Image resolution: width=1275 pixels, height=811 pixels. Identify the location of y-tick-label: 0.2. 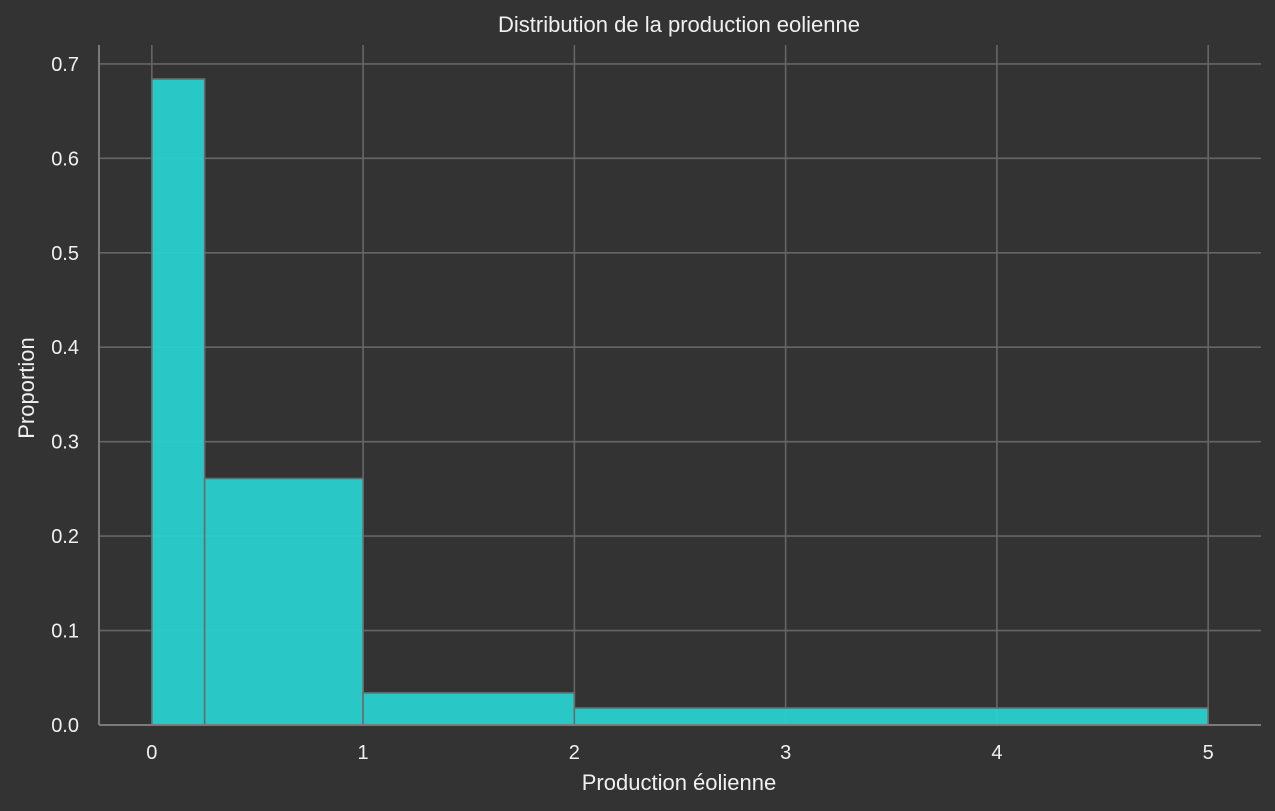
(65, 537).